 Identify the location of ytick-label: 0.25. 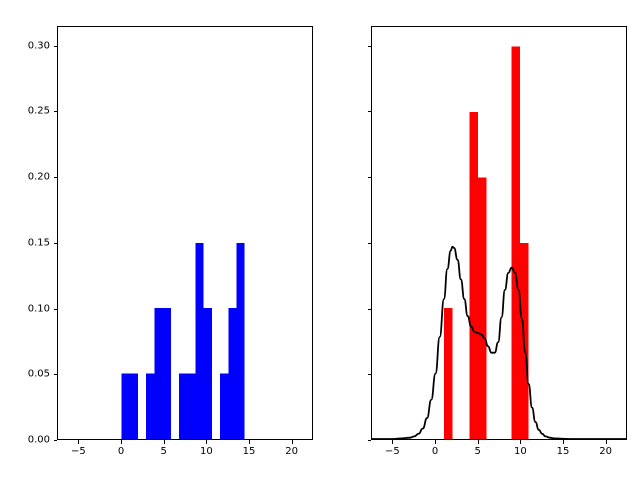
(38, 111).